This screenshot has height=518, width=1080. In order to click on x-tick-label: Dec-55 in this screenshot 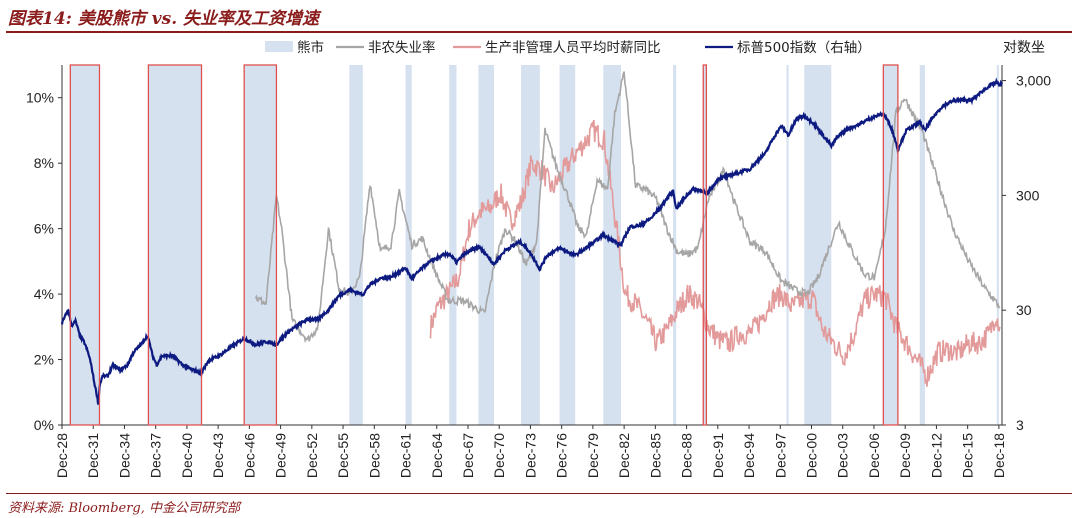, I will do `click(343, 455)`.